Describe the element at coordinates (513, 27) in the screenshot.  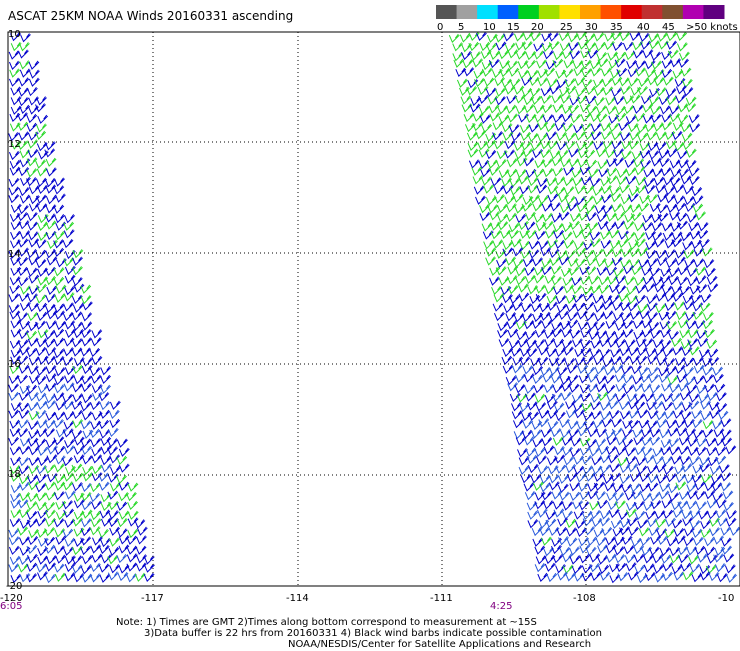
I see `legend-label: 15` at that location.